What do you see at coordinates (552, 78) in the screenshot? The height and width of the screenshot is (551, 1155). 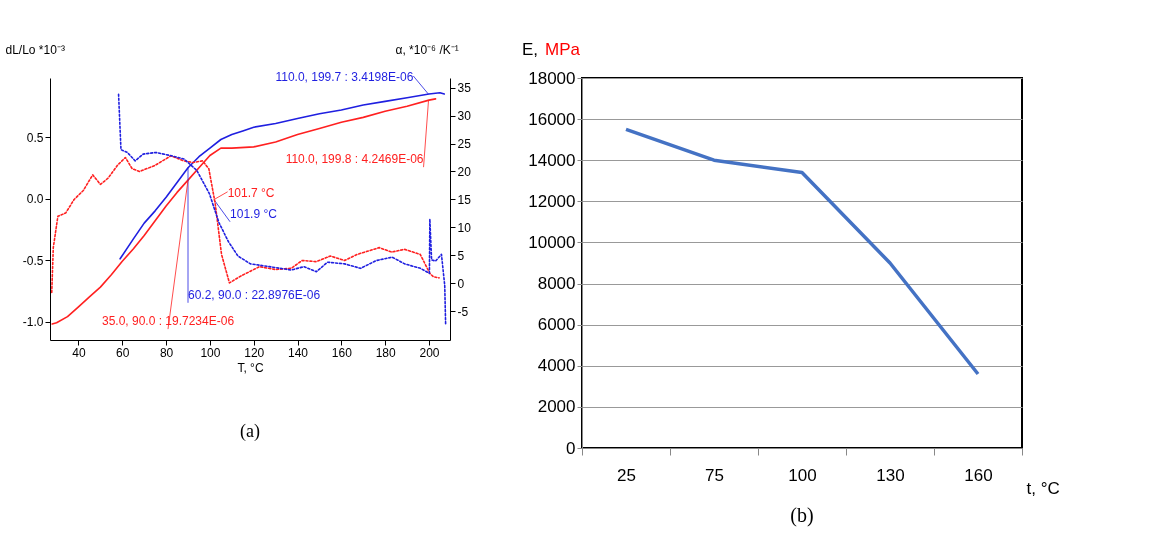 I see `y-tick-label: 18000` at bounding box center [552, 78].